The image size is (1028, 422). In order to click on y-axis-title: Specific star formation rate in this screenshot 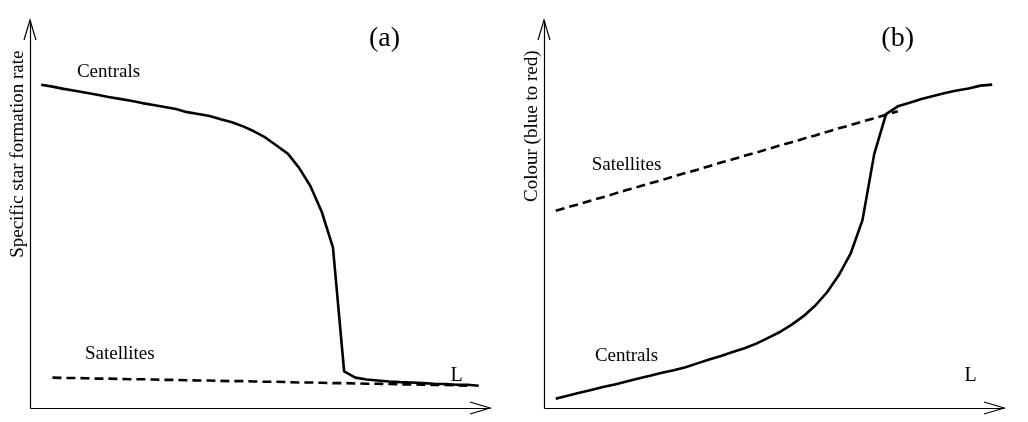, I will do `click(16, 154)`.